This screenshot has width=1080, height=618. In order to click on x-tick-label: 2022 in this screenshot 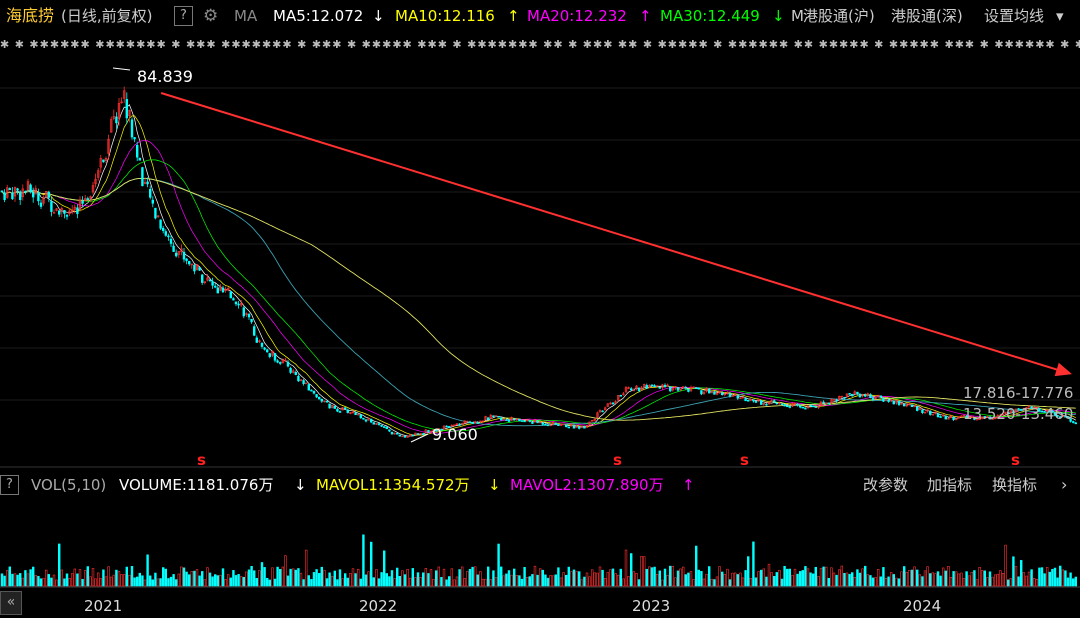, I will do `click(378, 606)`.